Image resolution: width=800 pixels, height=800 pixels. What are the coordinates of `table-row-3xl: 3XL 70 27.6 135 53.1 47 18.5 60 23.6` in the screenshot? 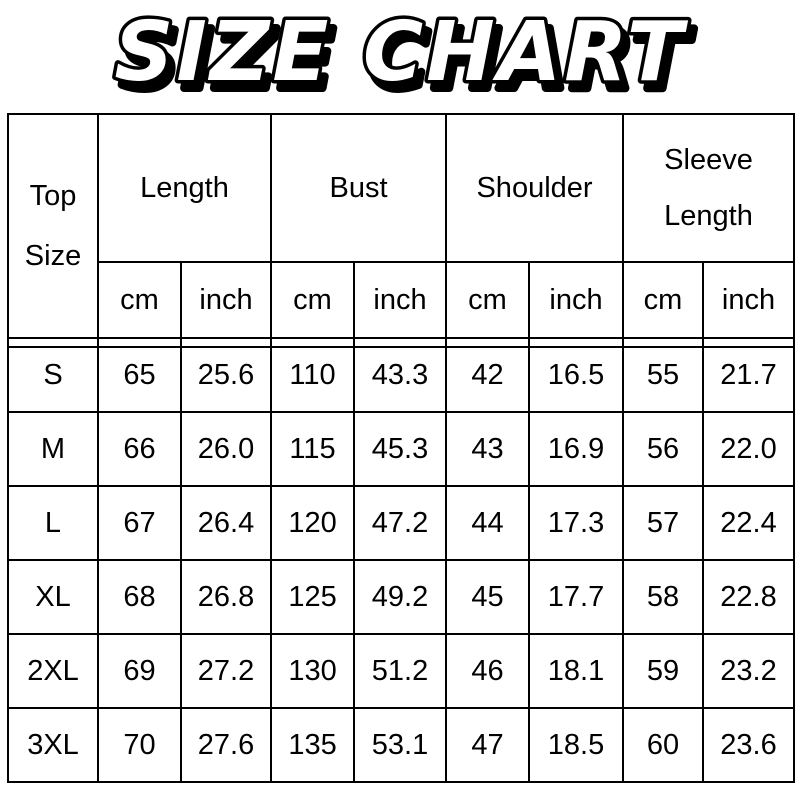 It's located at (401, 745).